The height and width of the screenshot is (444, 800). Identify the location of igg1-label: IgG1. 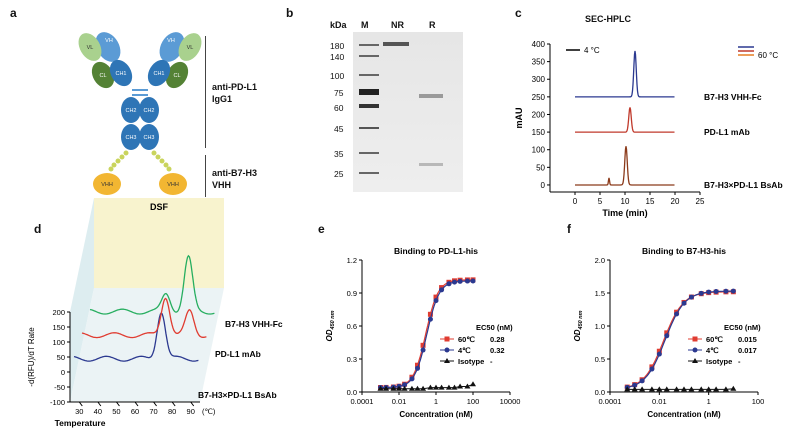
(222, 99).